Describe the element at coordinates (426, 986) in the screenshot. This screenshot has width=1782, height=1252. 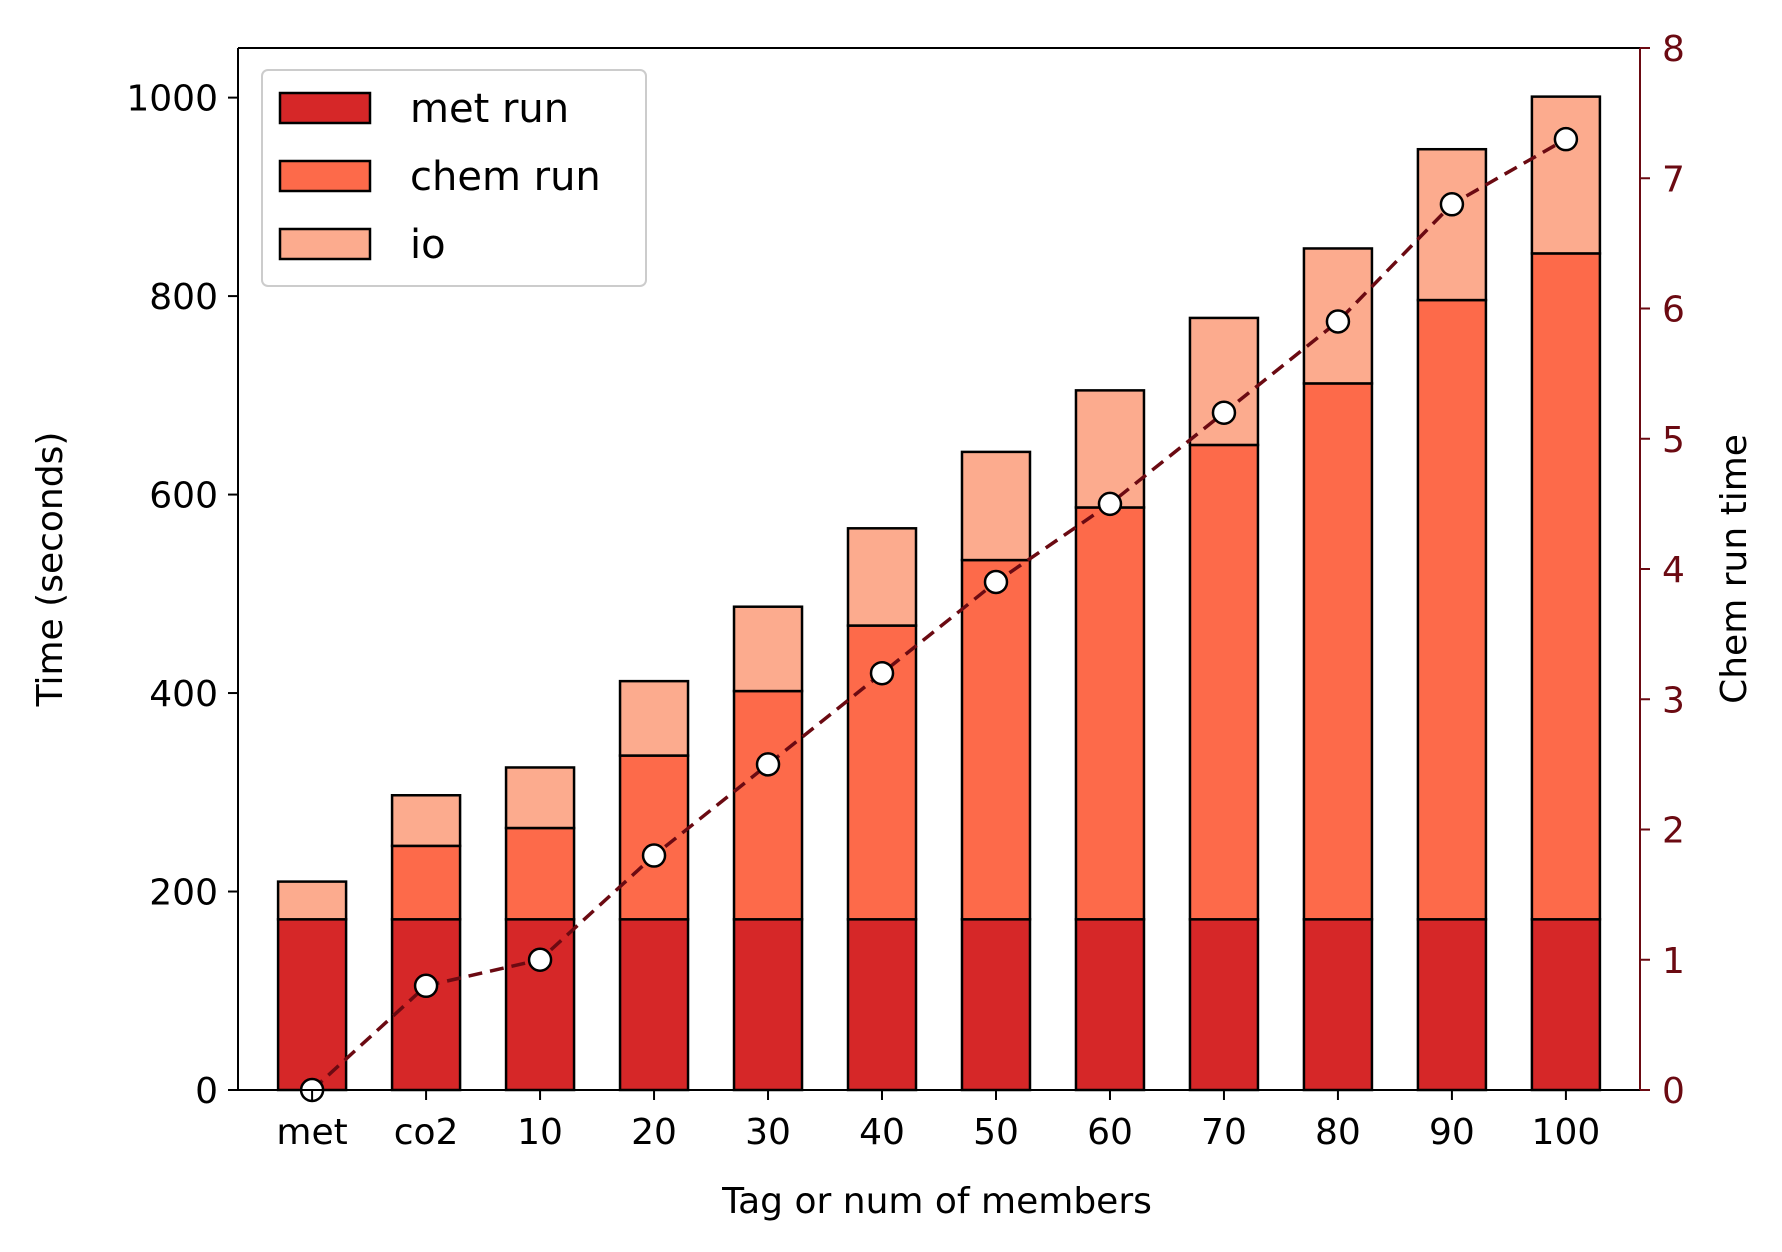
I see `chem-run-time-point-co2` at that location.